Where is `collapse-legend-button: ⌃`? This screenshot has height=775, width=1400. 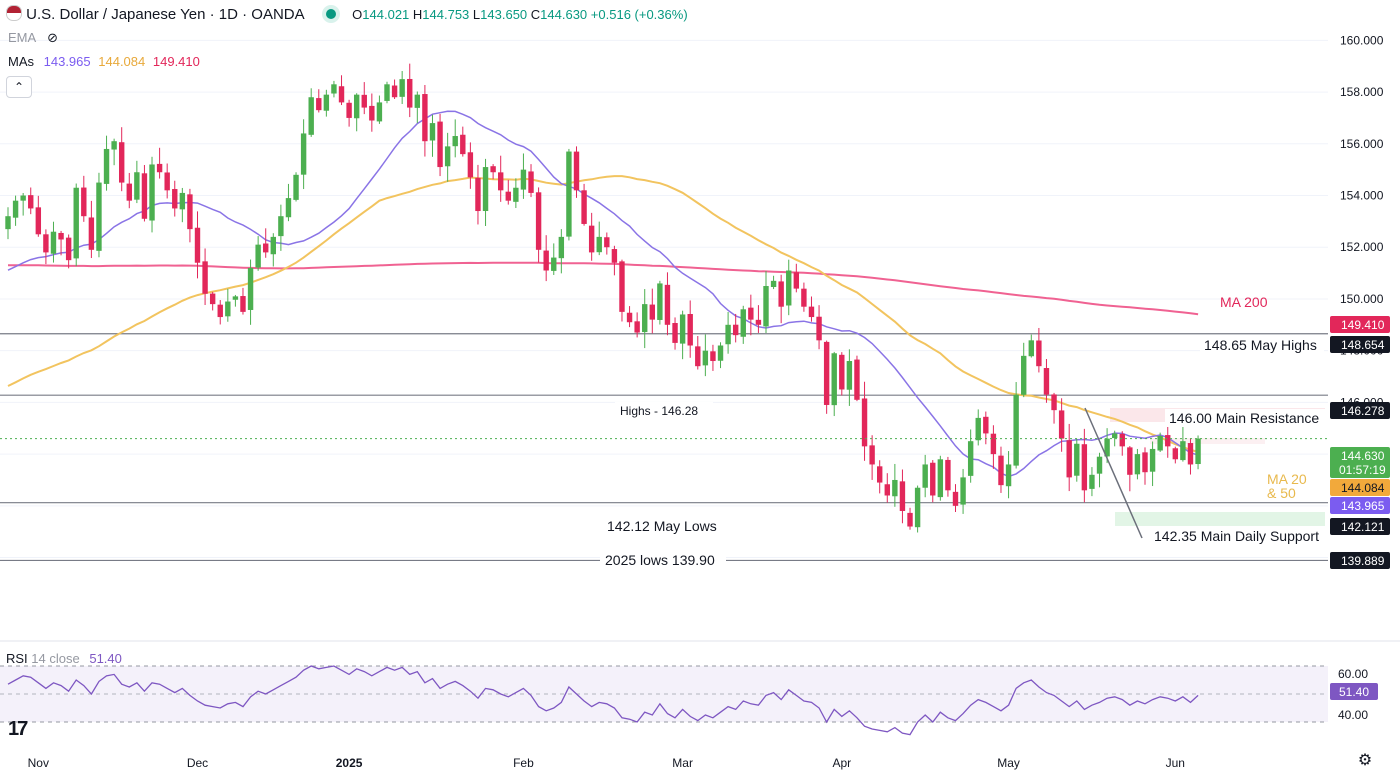
collapse-legend-button: ⌃ is located at coordinates (19, 87).